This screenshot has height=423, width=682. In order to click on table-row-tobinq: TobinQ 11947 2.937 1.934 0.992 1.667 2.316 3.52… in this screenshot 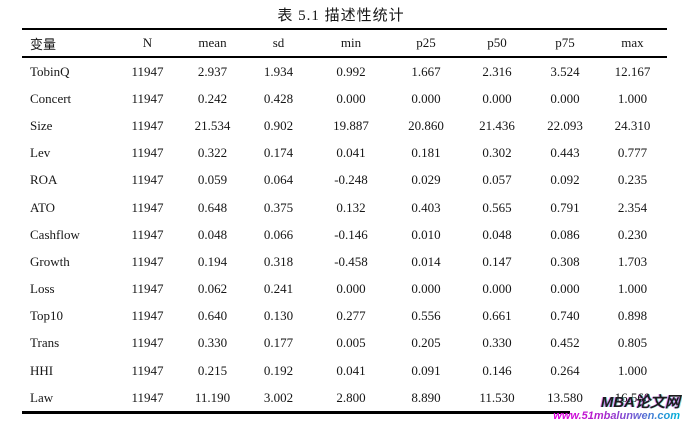, I will do `click(344, 71)`.